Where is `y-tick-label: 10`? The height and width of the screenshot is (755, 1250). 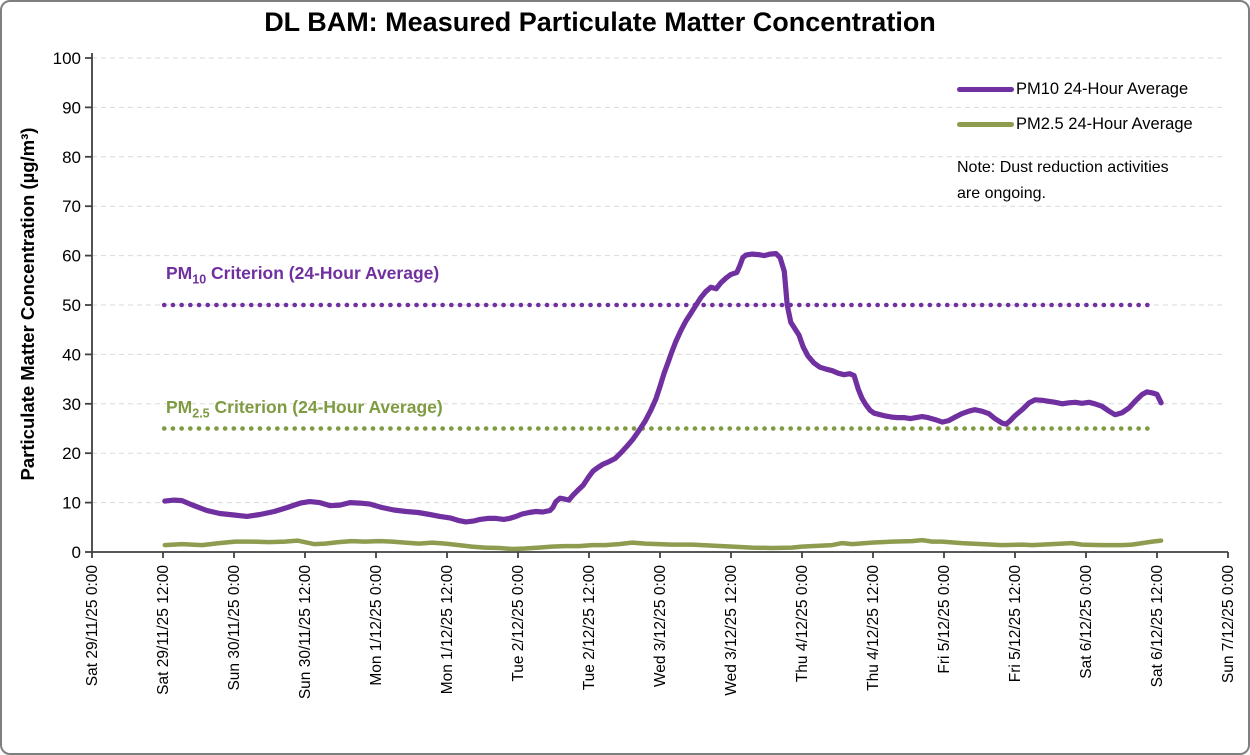 y-tick-label: 10 is located at coordinates (71, 503).